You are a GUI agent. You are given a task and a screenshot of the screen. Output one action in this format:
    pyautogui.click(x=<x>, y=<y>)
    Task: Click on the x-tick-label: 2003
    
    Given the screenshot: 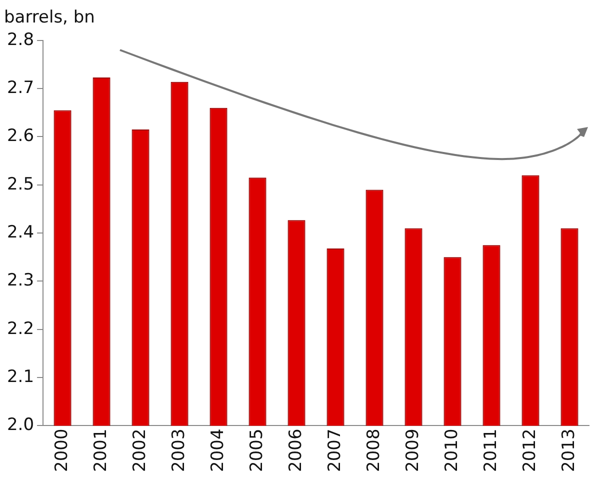 What is the action you would take?
    pyautogui.click(x=178, y=450)
    